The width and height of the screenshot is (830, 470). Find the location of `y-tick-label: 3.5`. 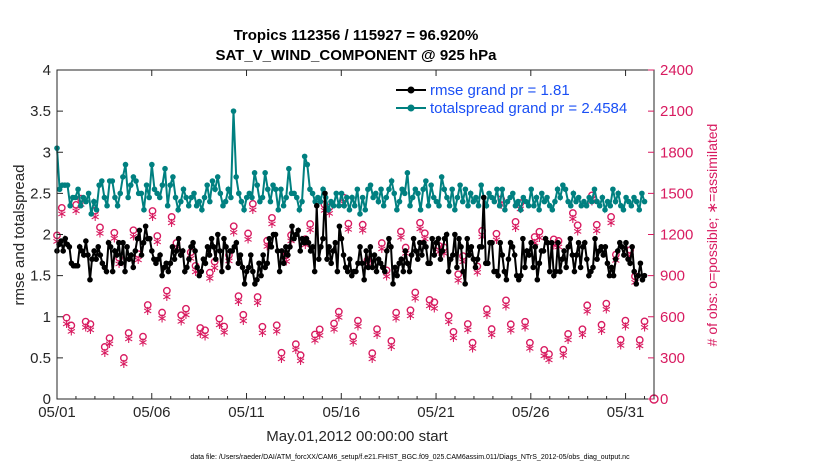

y-tick-label: 3.5 is located at coordinates (40, 111).